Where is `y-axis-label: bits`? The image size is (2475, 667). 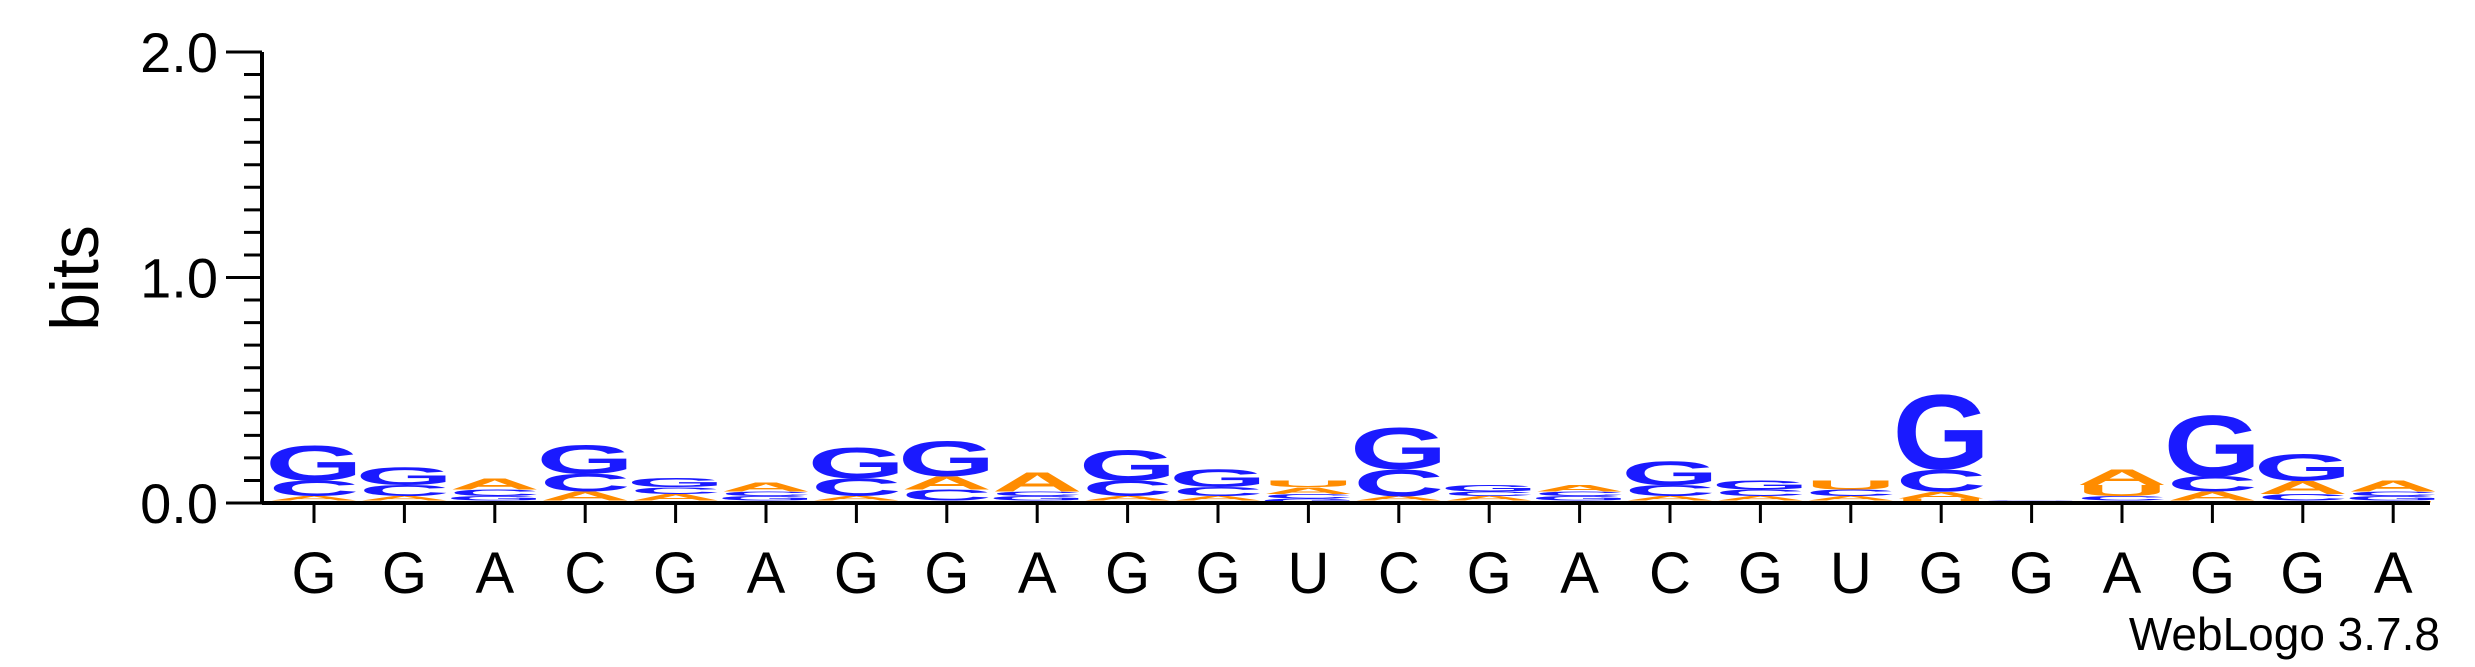
y-axis-label: bits is located at coordinates (75, 278).